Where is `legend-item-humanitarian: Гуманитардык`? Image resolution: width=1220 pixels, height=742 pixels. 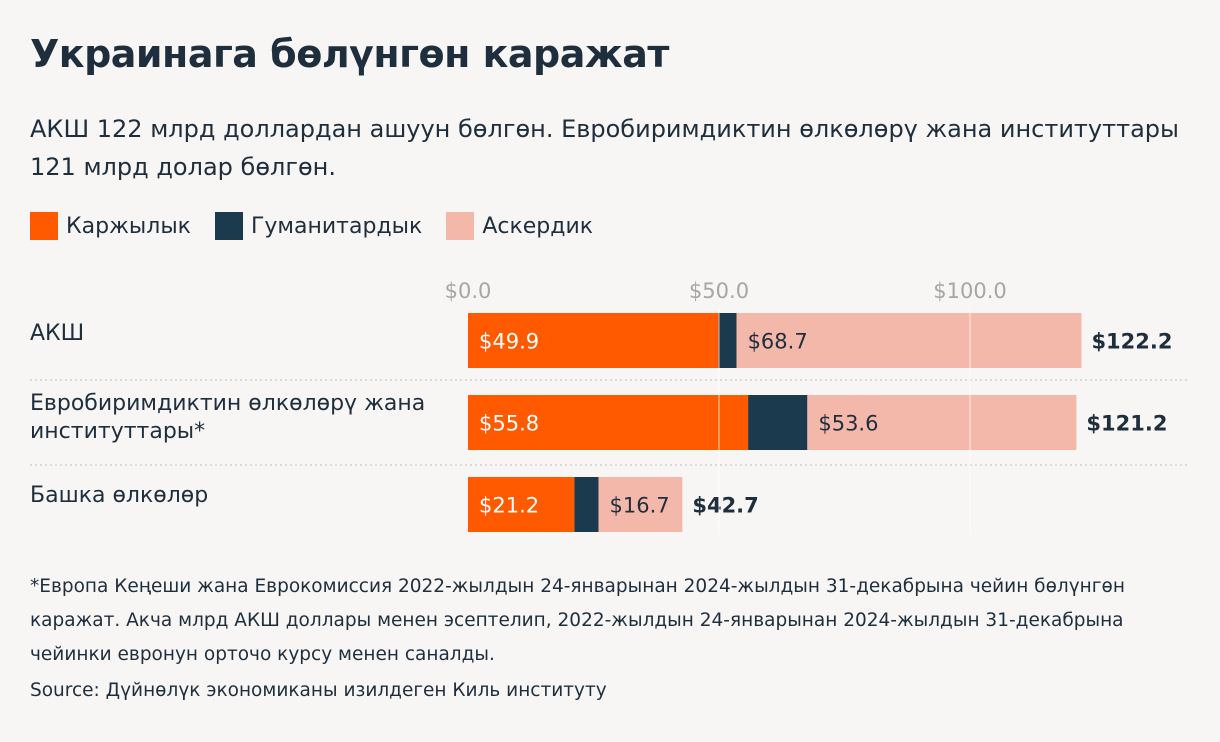 legend-item-humanitarian: Гуманитардык is located at coordinates (318, 226).